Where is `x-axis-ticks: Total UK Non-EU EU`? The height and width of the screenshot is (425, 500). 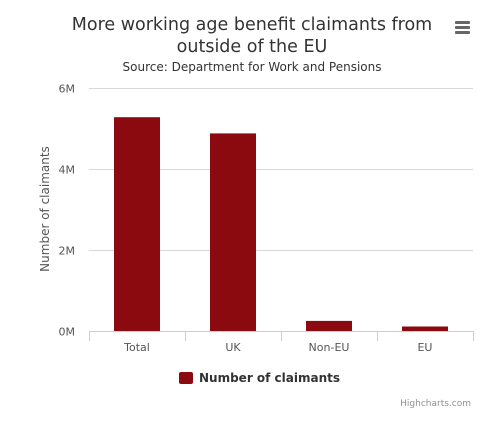 x-axis-ticks: Total UK Non-EU EU is located at coordinates (277, 347).